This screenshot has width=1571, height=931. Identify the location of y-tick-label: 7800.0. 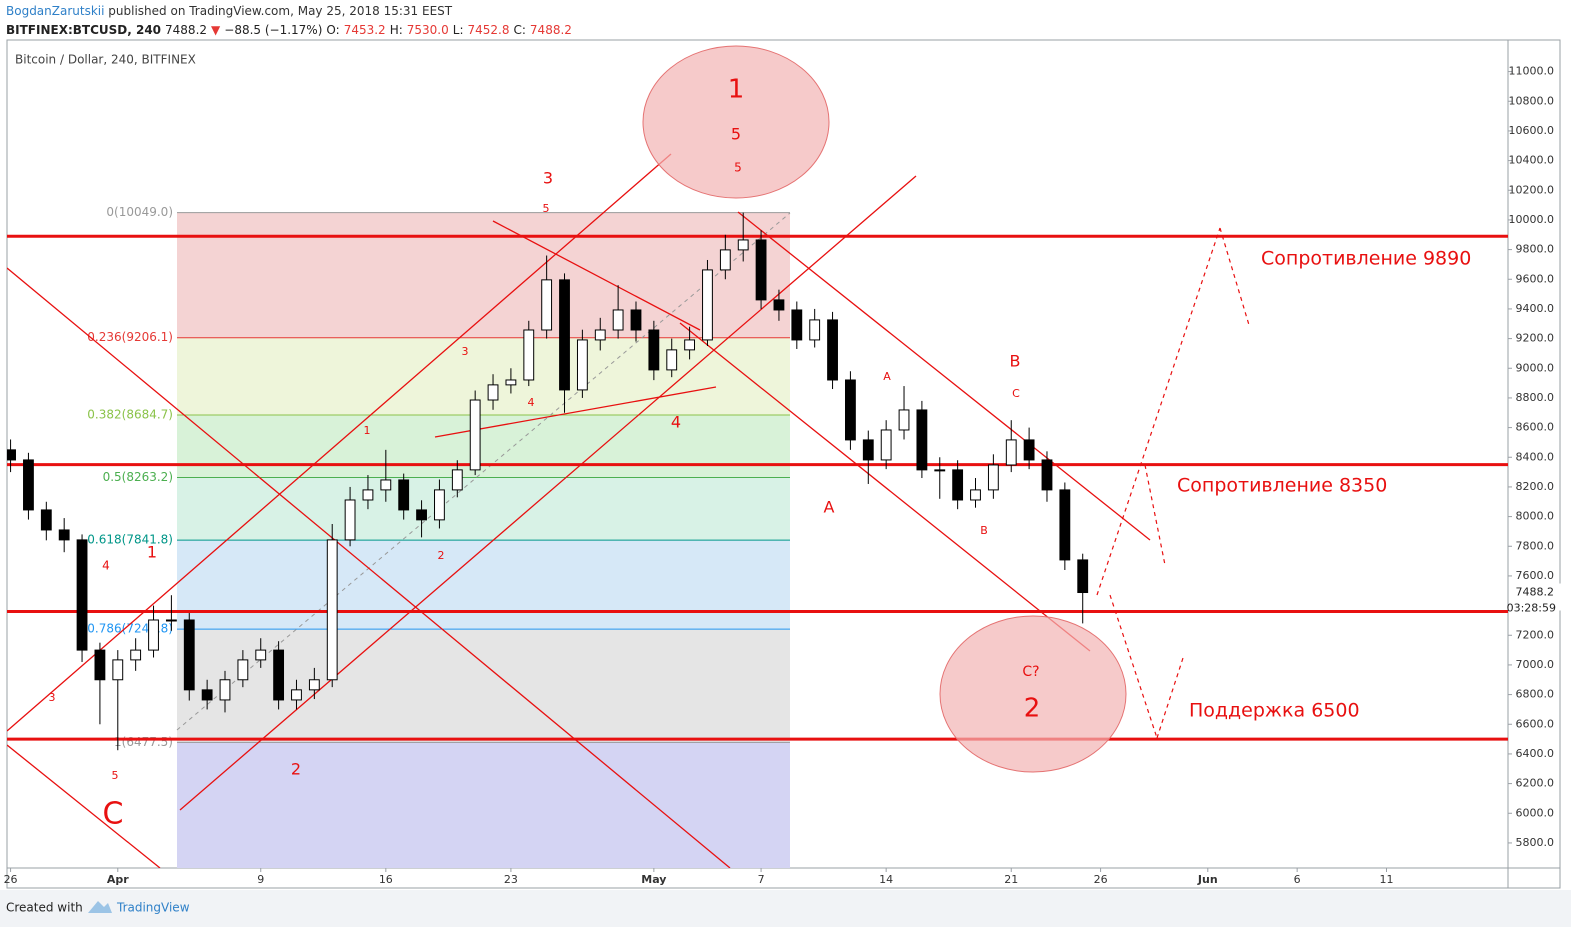
(1535, 545).